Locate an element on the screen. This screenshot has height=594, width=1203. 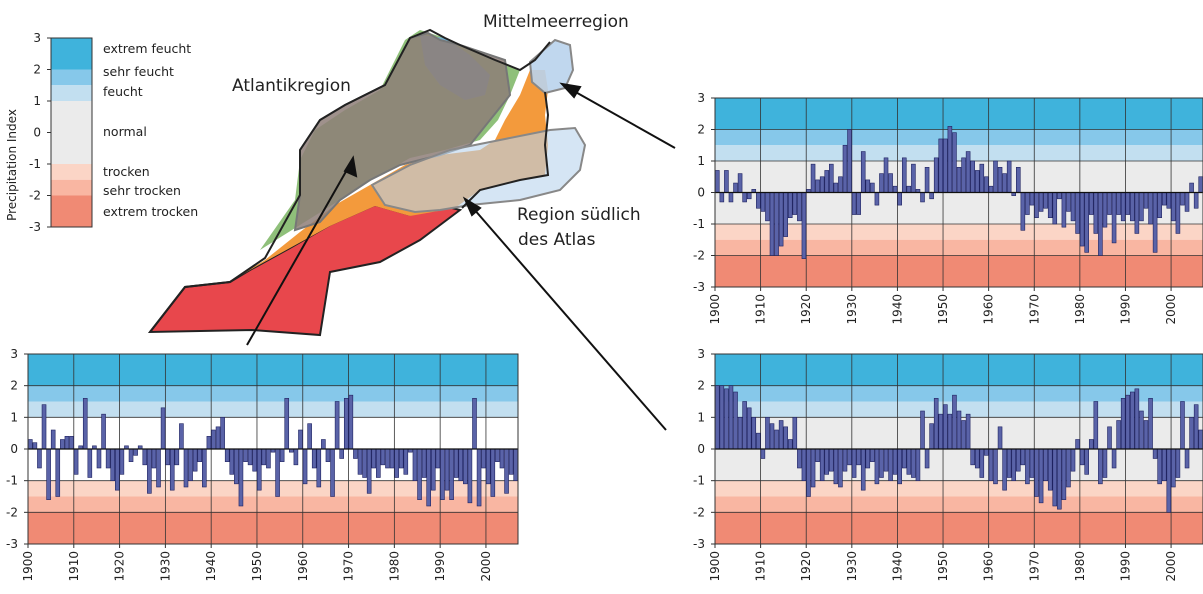
bar-1998 is located at coordinates (1164, 199).